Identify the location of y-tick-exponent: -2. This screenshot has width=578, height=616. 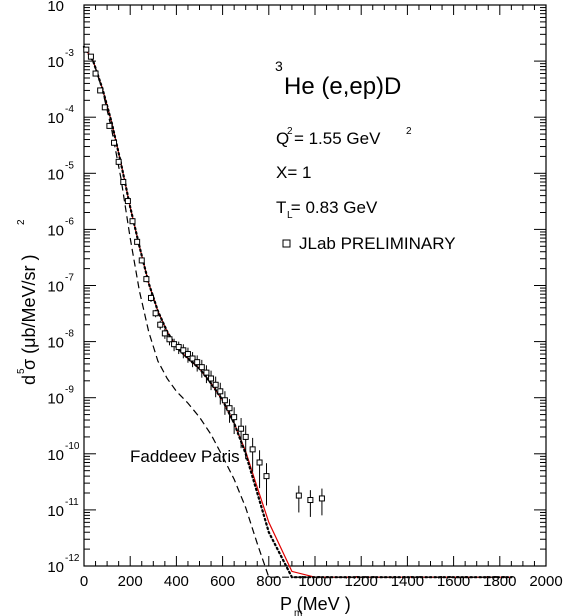
(69, 1).